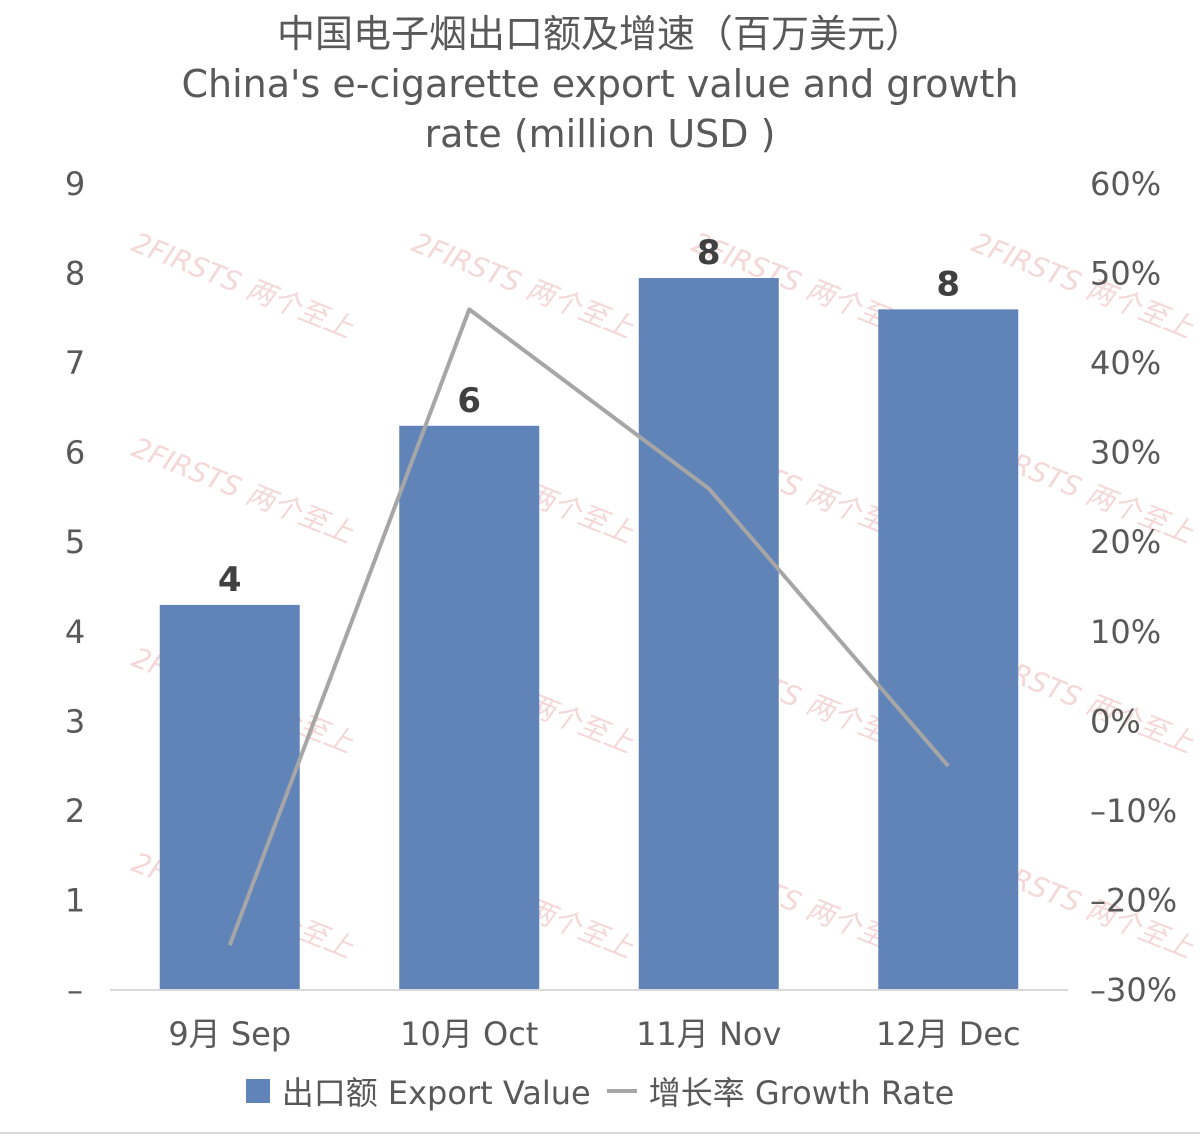 The height and width of the screenshot is (1136, 1200). I want to click on category-label: 10月 Oct, so click(469, 1034).